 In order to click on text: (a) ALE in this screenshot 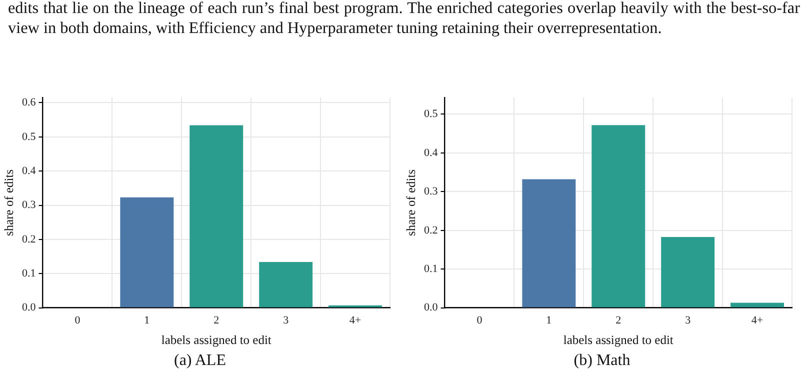, I will do `click(200, 361)`.